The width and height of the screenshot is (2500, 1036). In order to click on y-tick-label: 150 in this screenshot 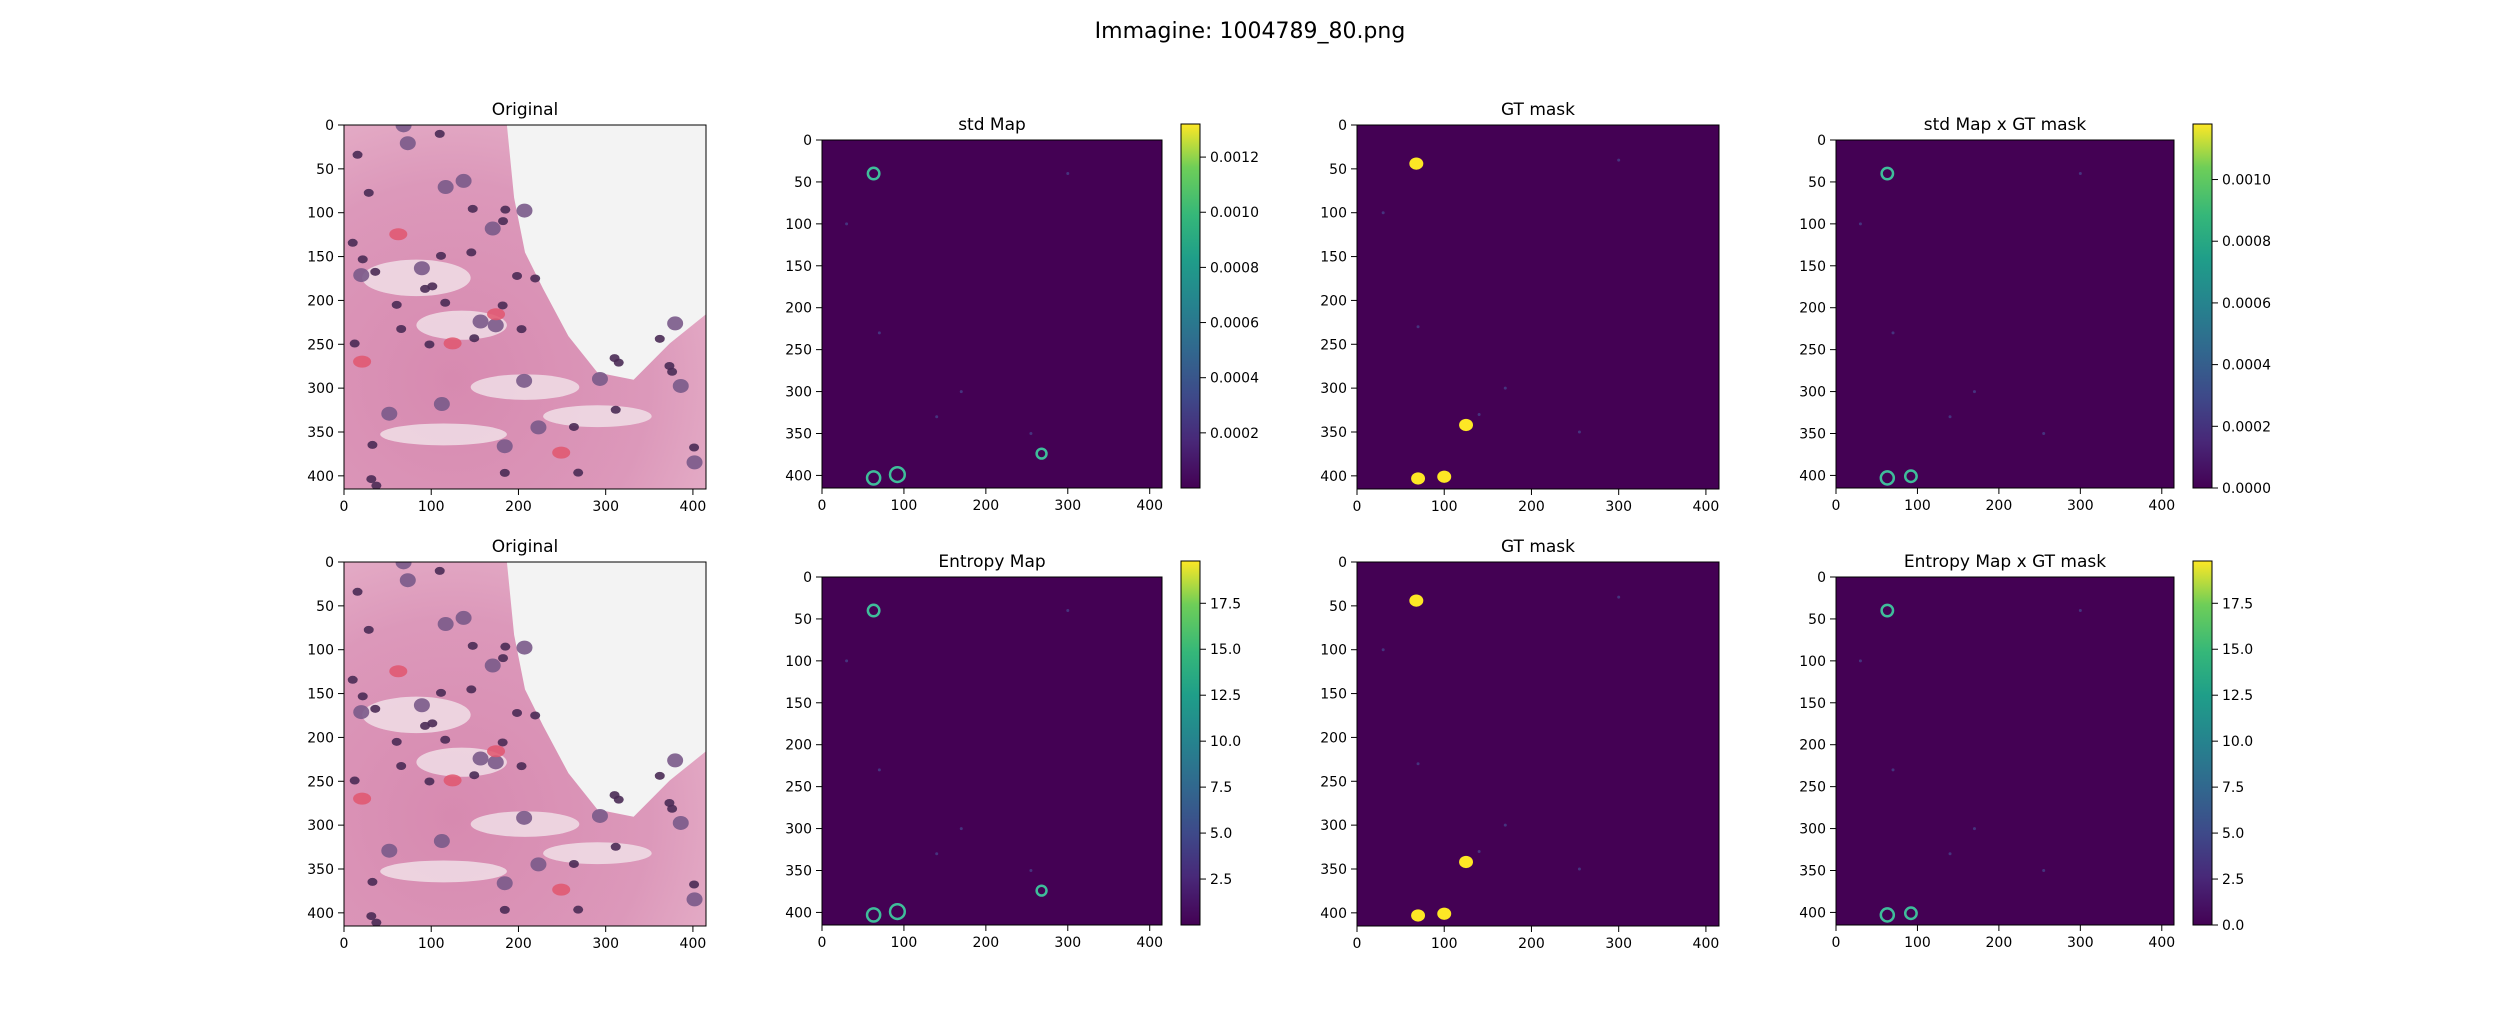, I will do `click(1333, 695)`.